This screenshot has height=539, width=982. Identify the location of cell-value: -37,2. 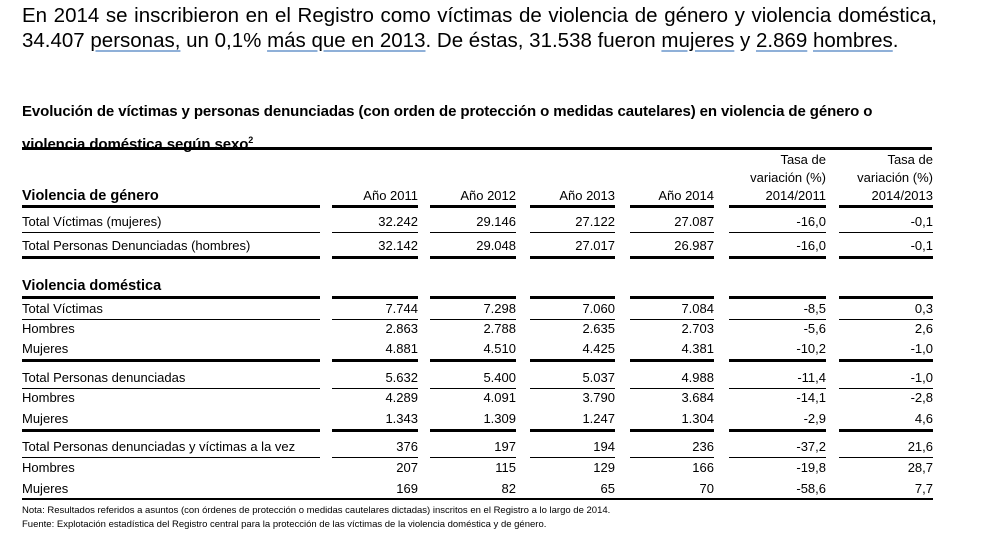
(777, 447).